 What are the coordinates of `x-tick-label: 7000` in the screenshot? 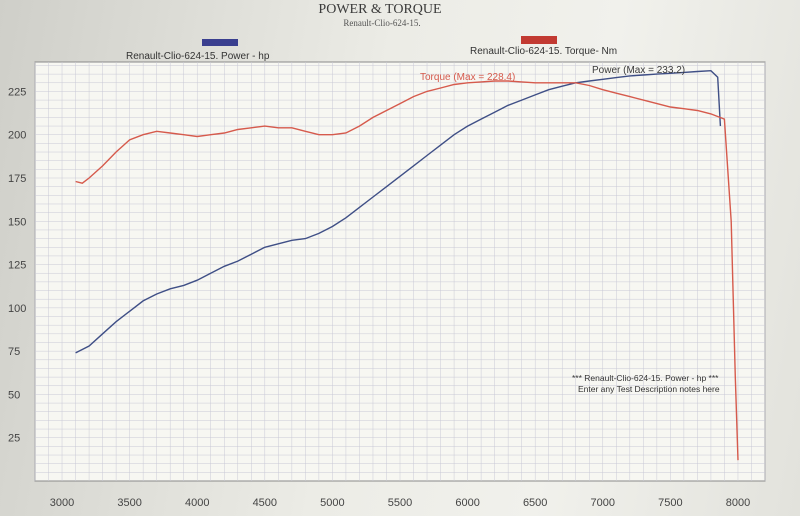 It's located at (603, 503).